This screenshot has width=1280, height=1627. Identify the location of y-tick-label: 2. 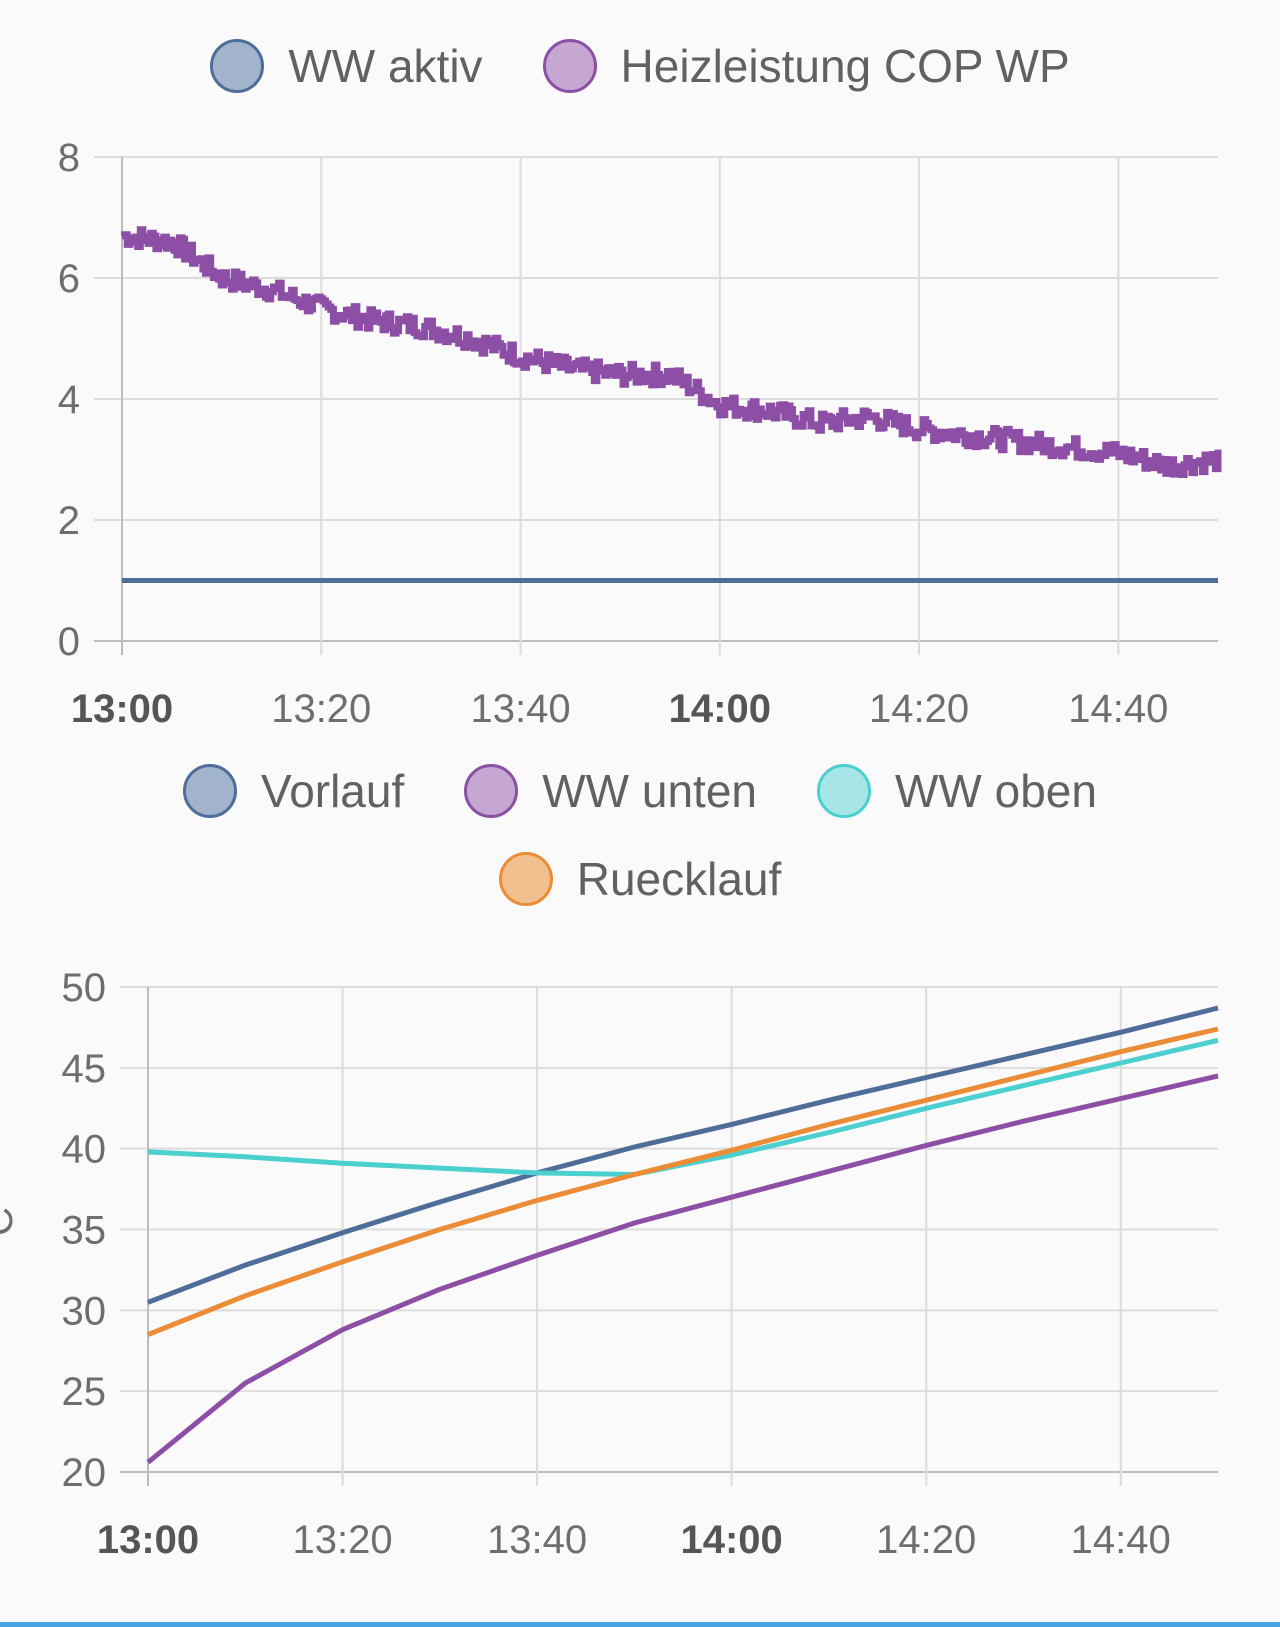
(69, 521).